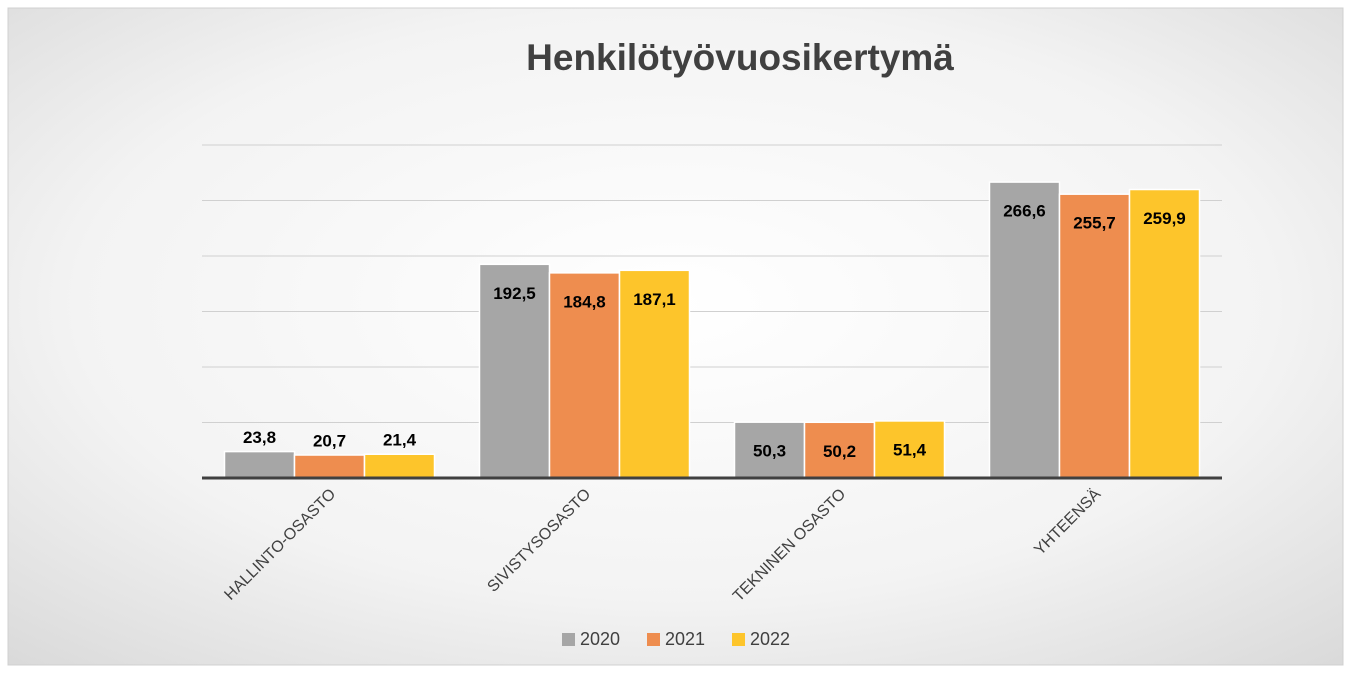 The image size is (1351, 673). I want to click on data-label: 255,7, so click(1094, 223).